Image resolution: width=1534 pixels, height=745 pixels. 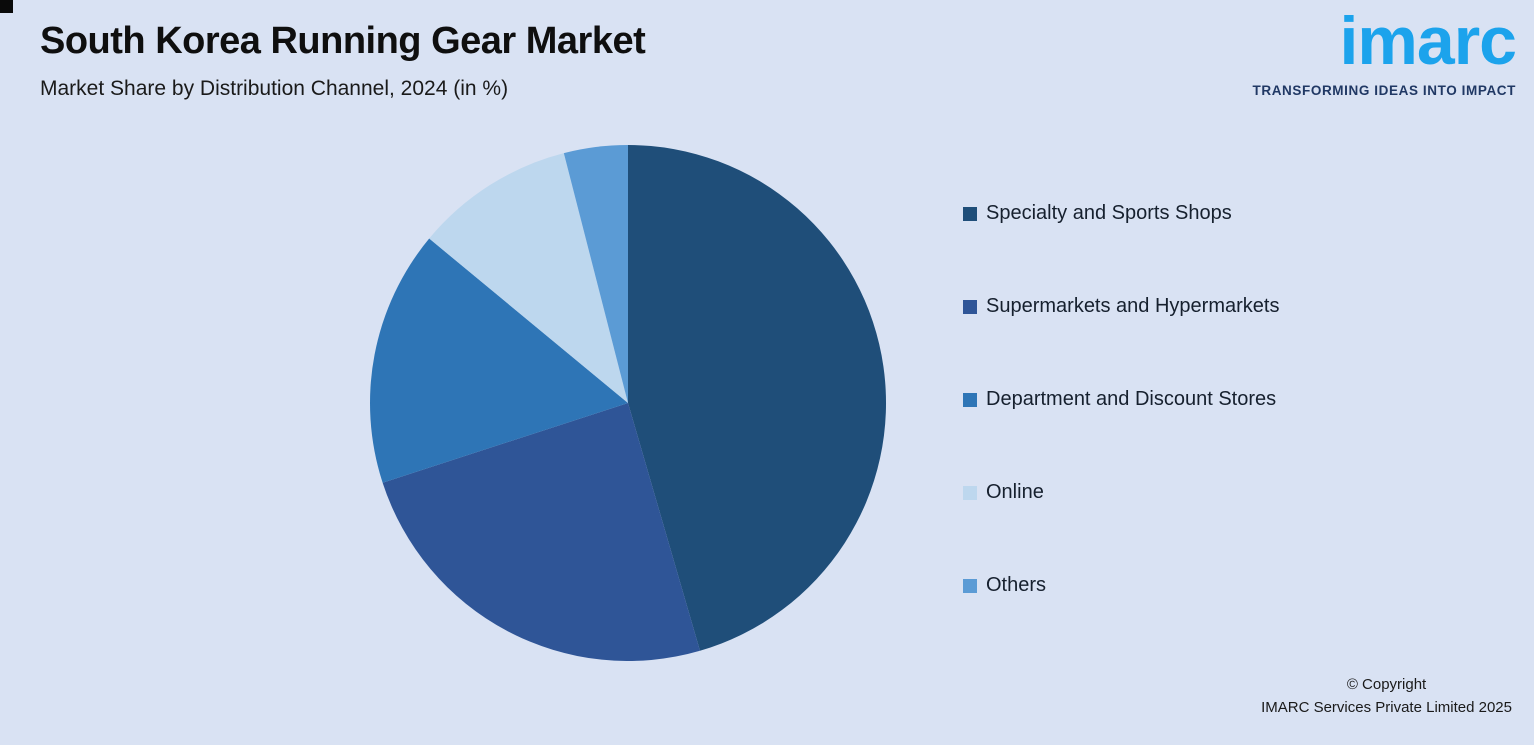 What do you see at coordinates (1109, 213) in the screenshot?
I see `legend-label: Specialty and Sports Shops` at bounding box center [1109, 213].